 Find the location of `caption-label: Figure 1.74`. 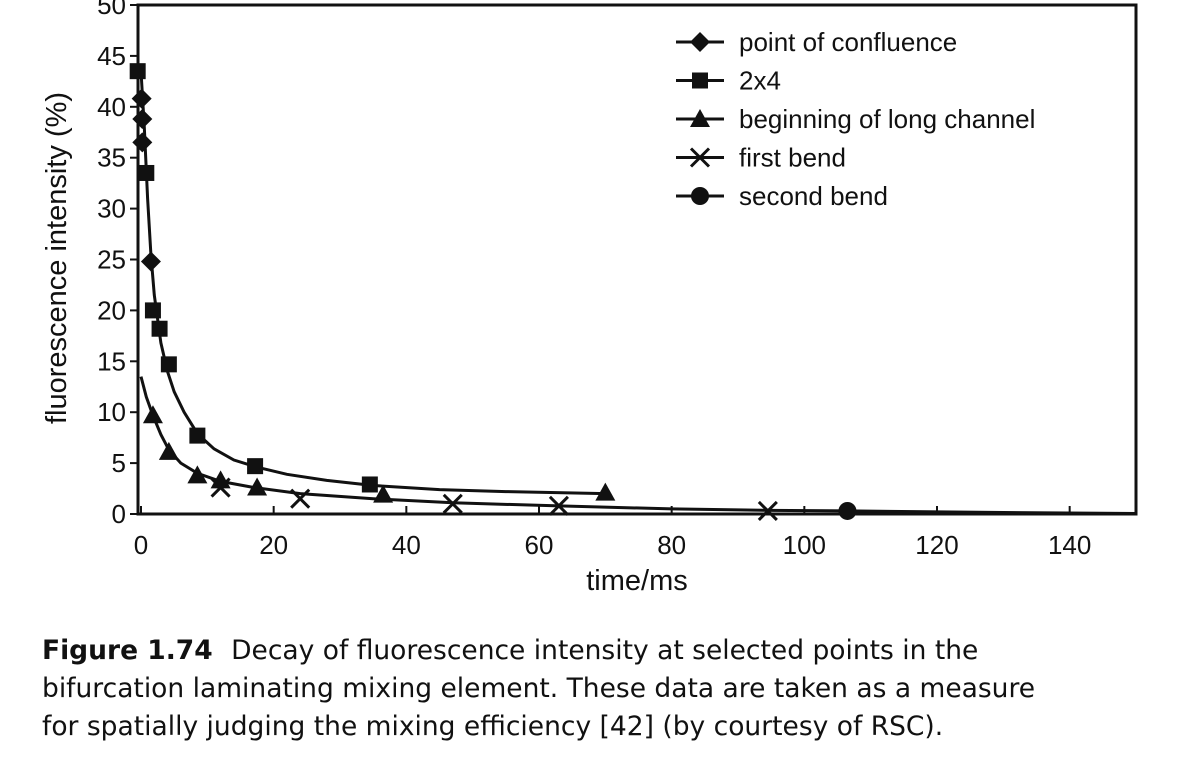

caption-label: Figure 1.74 is located at coordinates (127, 650).